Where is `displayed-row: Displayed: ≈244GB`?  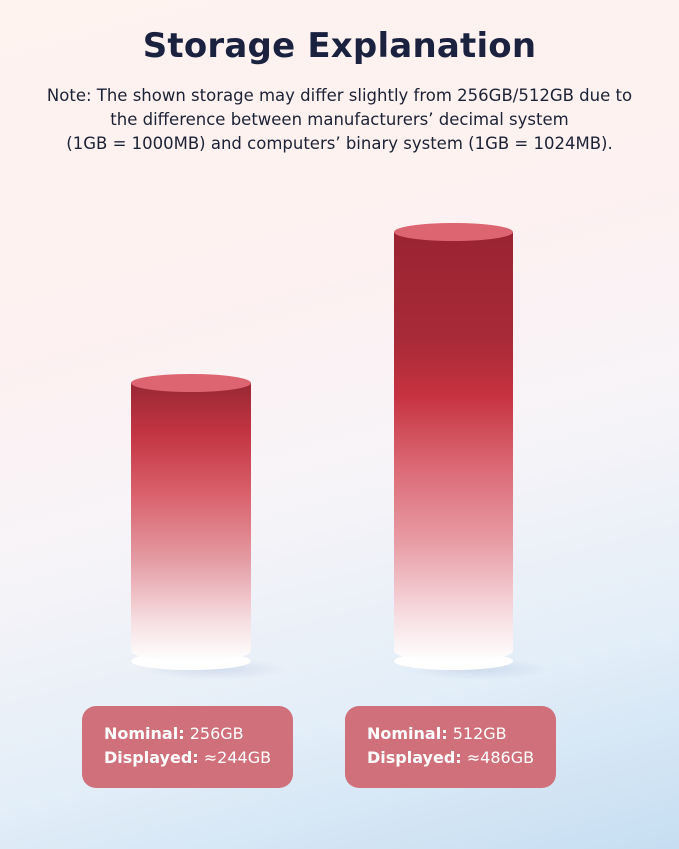 displayed-row: Displayed: ≈244GB is located at coordinates (198, 758).